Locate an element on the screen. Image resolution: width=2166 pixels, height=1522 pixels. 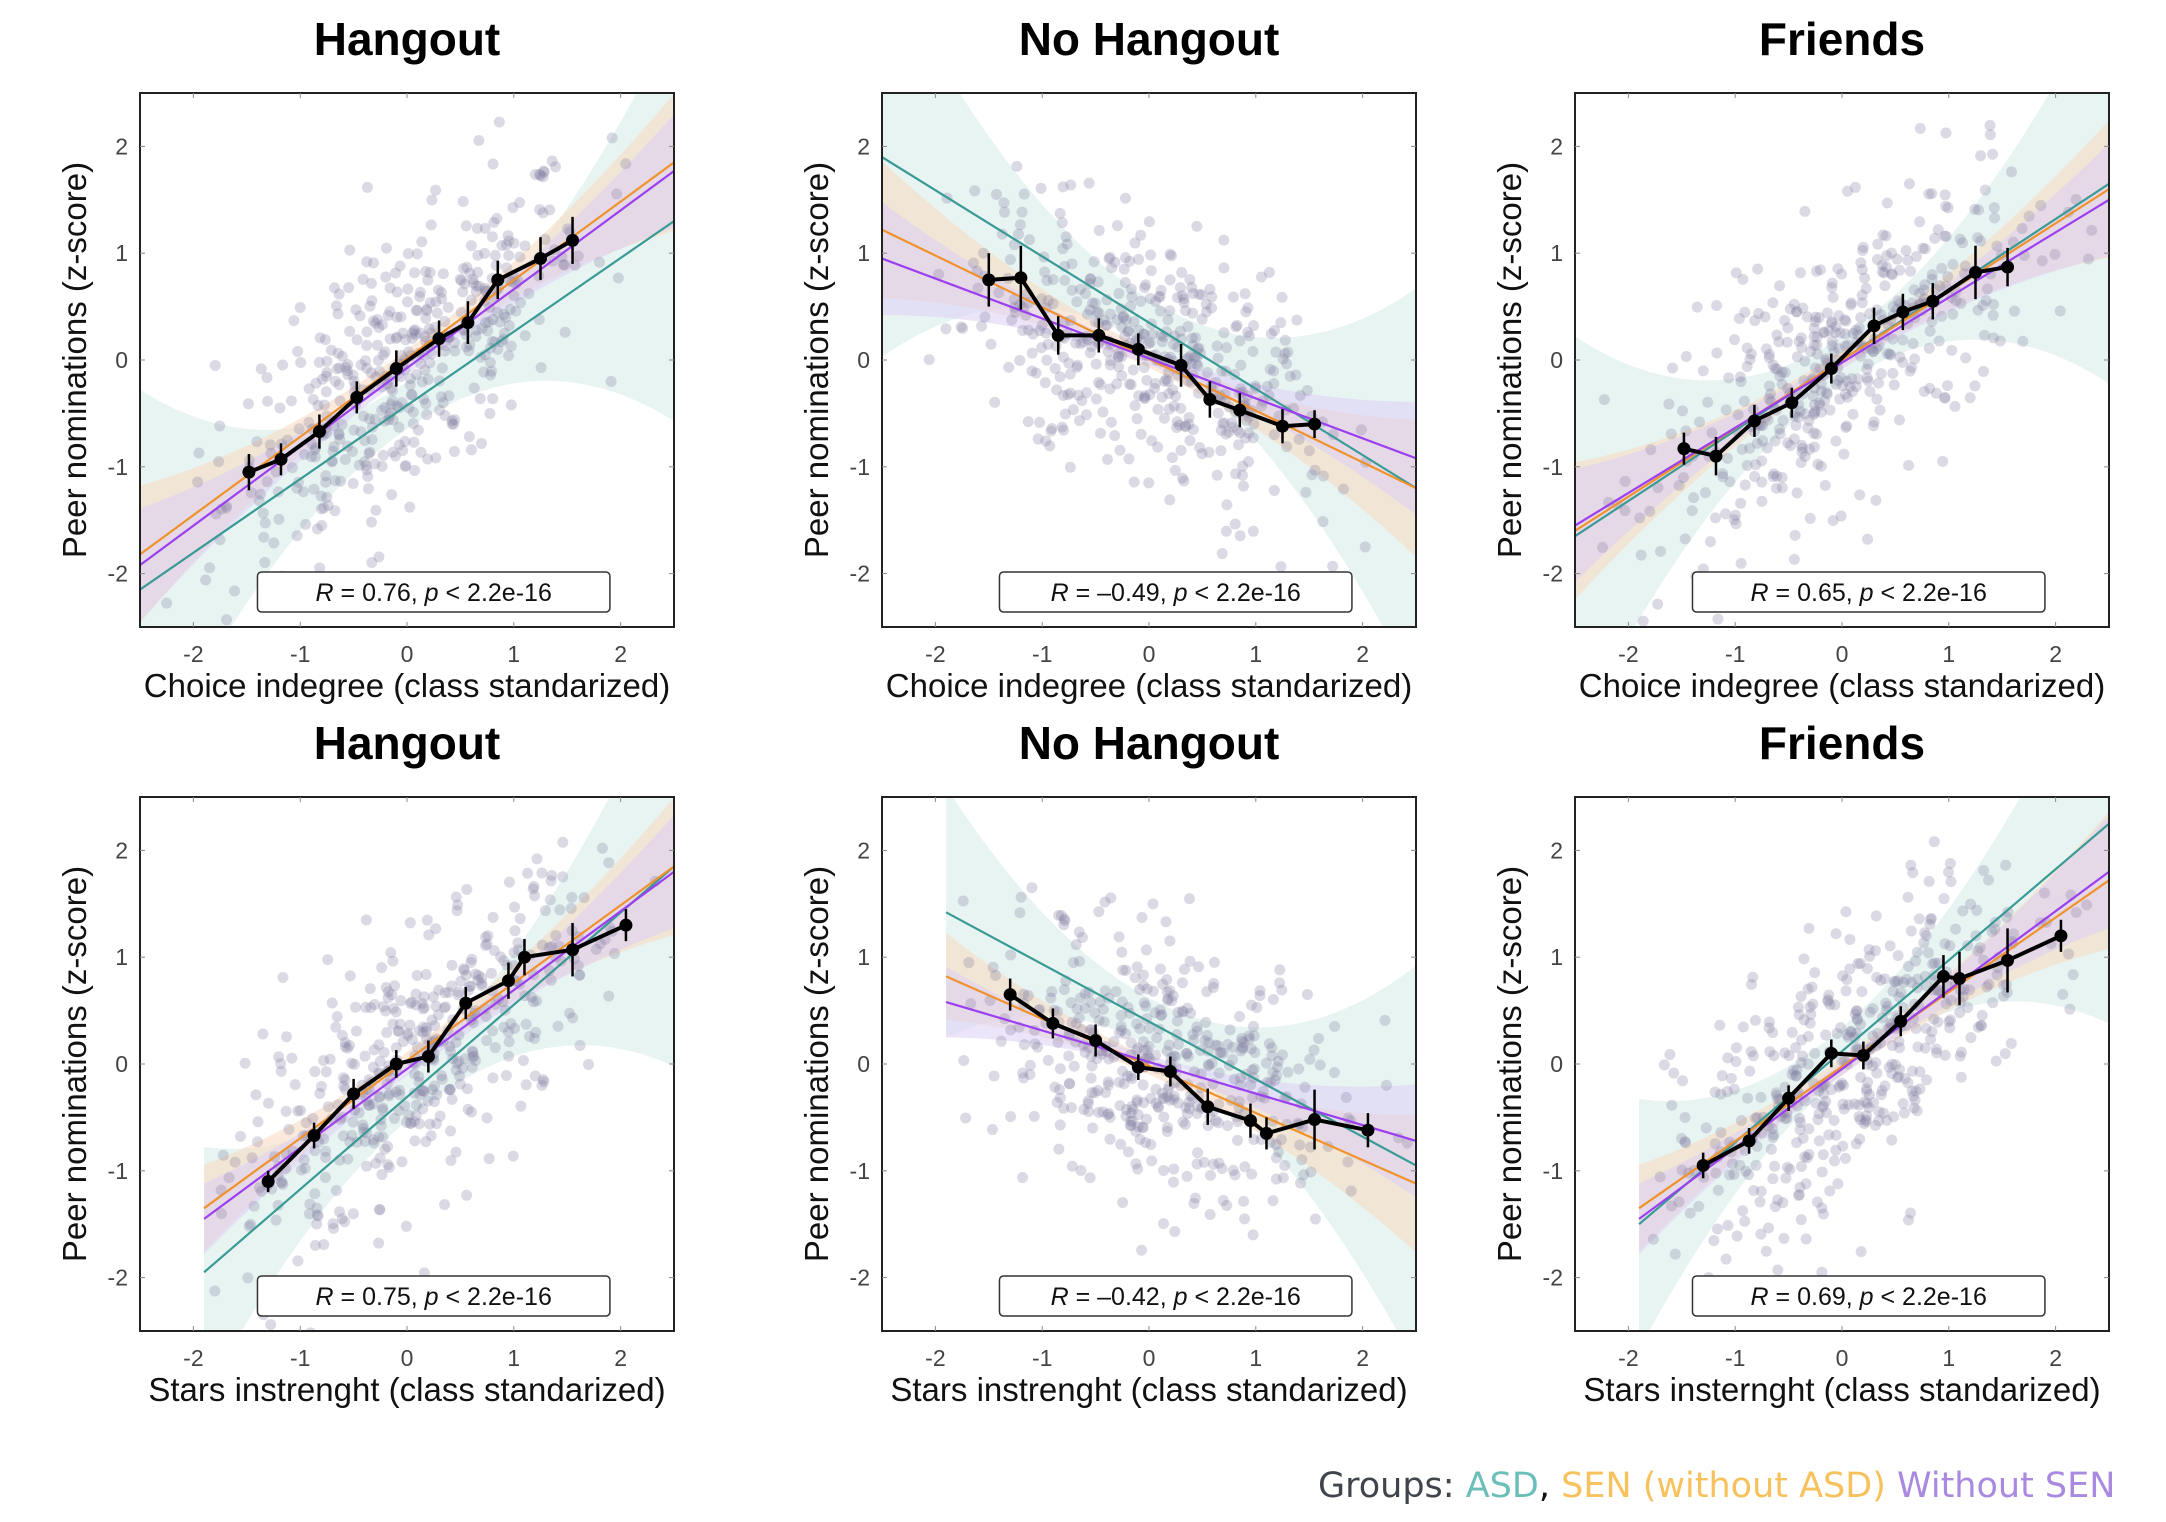
y-axis-label: Peer nominations (z-score) is located at coordinates (816, 1064).